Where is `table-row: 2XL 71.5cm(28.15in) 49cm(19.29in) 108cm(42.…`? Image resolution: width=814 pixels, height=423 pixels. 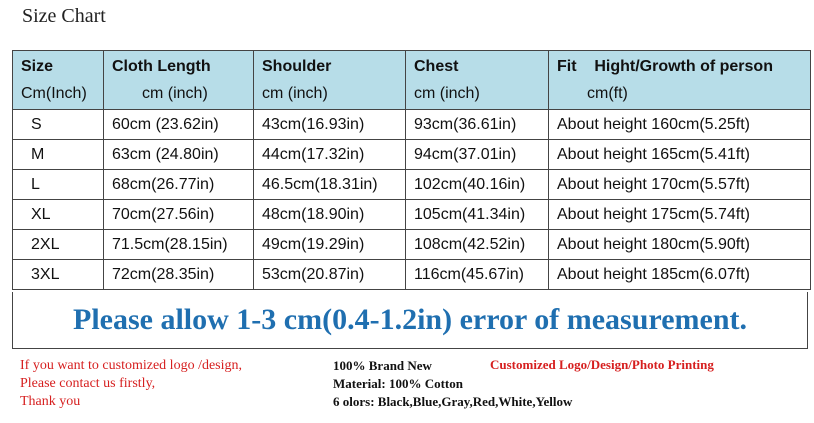
table-row: 2XL 71.5cm(28.15in) 49cm(19.29in) 108cm(42.… is located at coordinates (411, 244).